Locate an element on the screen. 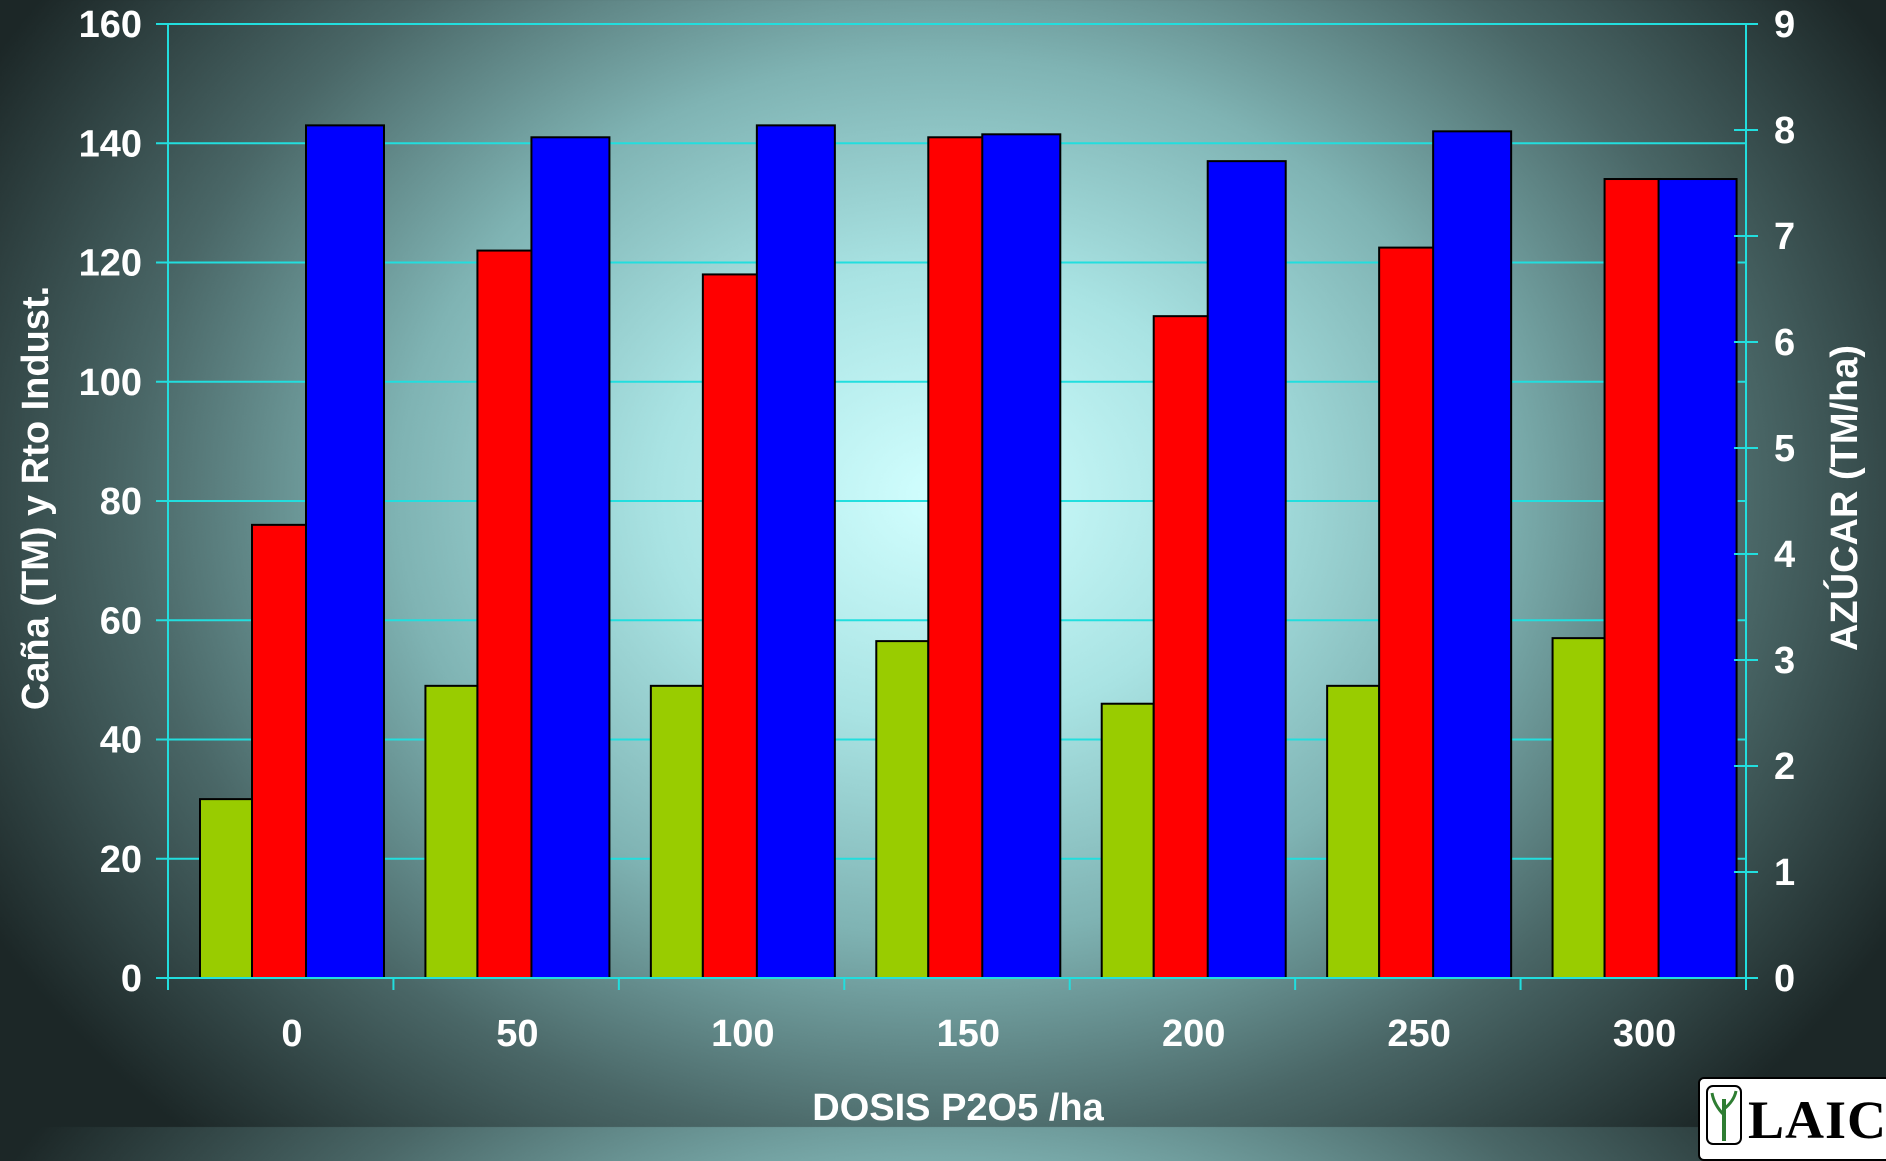 The image size is (1886, 1161). y-tick-label: 40 is located at coordinates (121, 741).